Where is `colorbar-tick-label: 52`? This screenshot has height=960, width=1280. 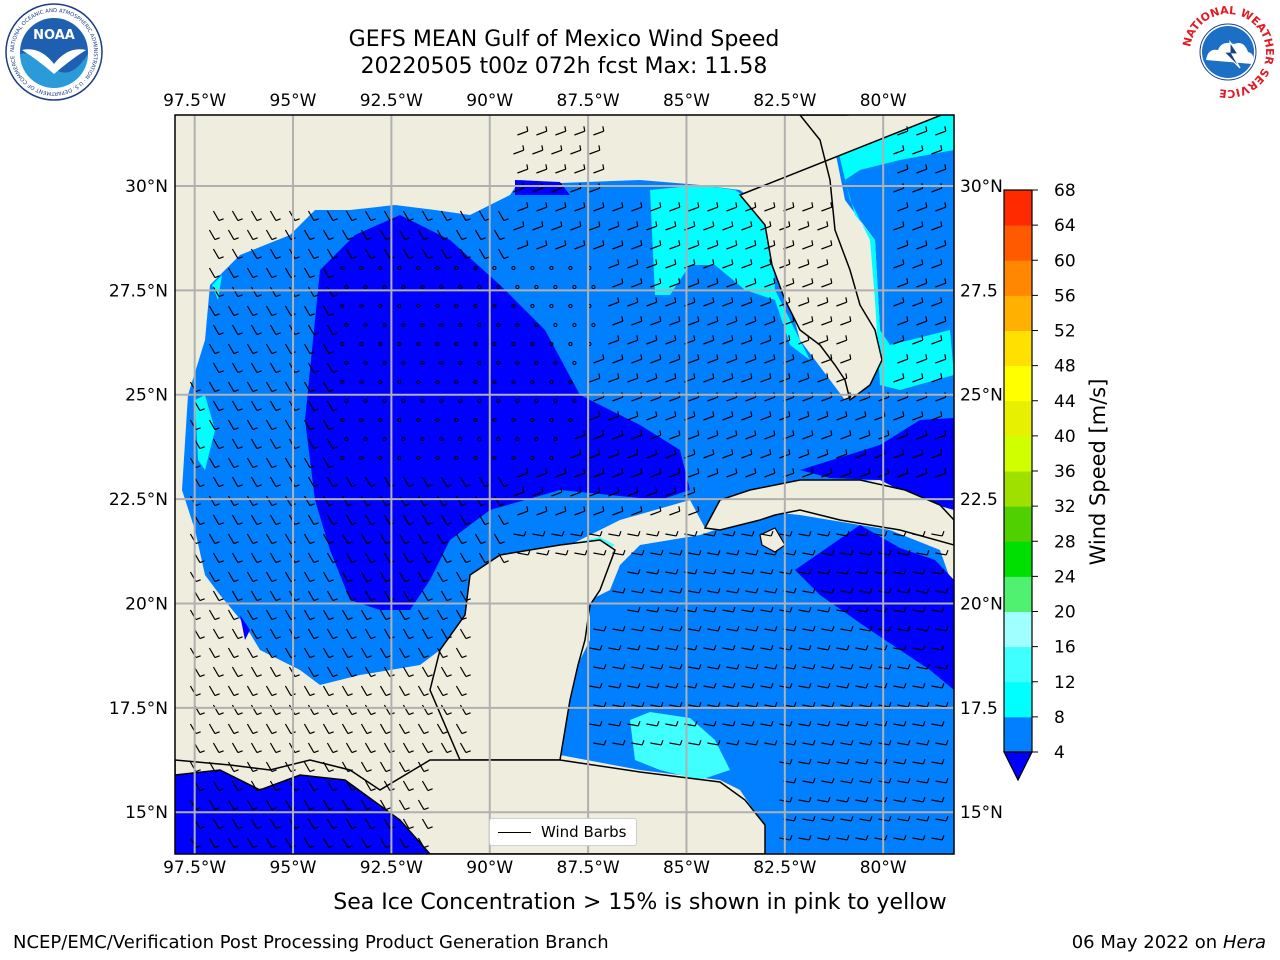
colorbar-tick-label: 52 is located at coordinates (1065, 332).